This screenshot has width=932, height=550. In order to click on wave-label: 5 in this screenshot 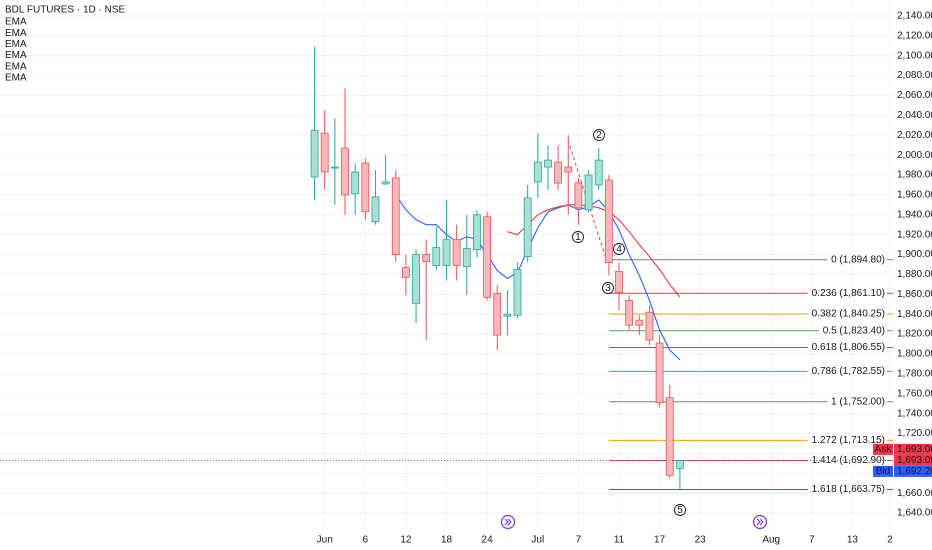, I will do `click(680, 510)`.